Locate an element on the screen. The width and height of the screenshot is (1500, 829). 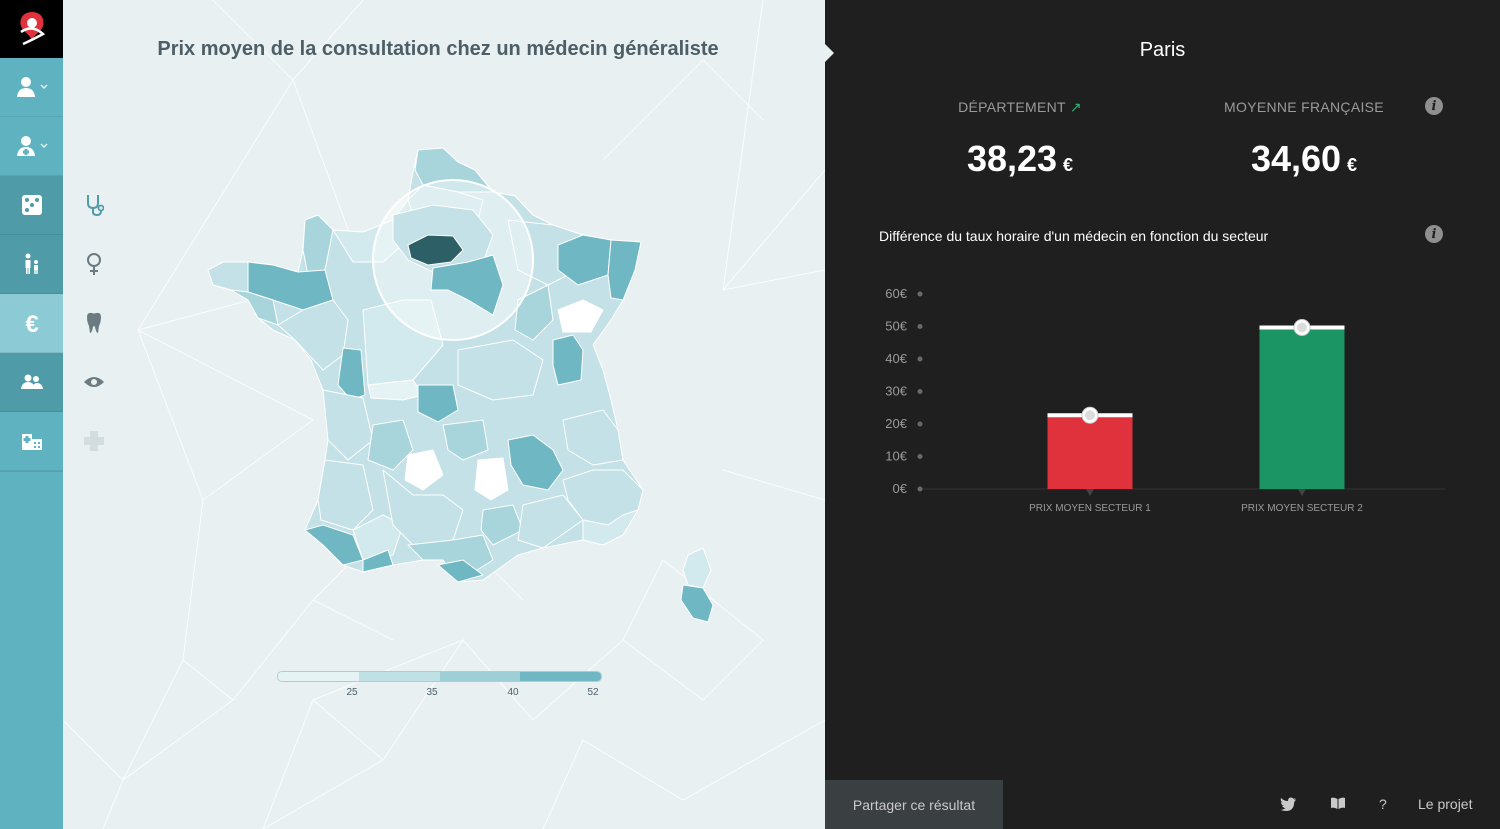
region-cher is located at coordinates (438, 403).